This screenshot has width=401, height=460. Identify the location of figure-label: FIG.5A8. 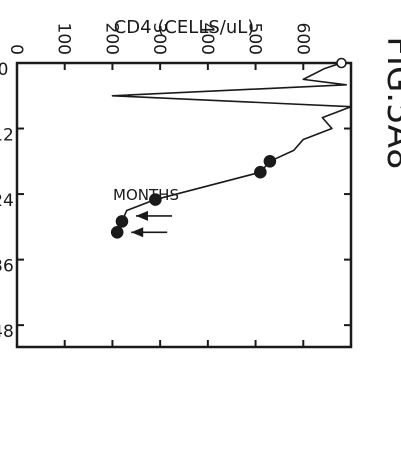
(390, 102).